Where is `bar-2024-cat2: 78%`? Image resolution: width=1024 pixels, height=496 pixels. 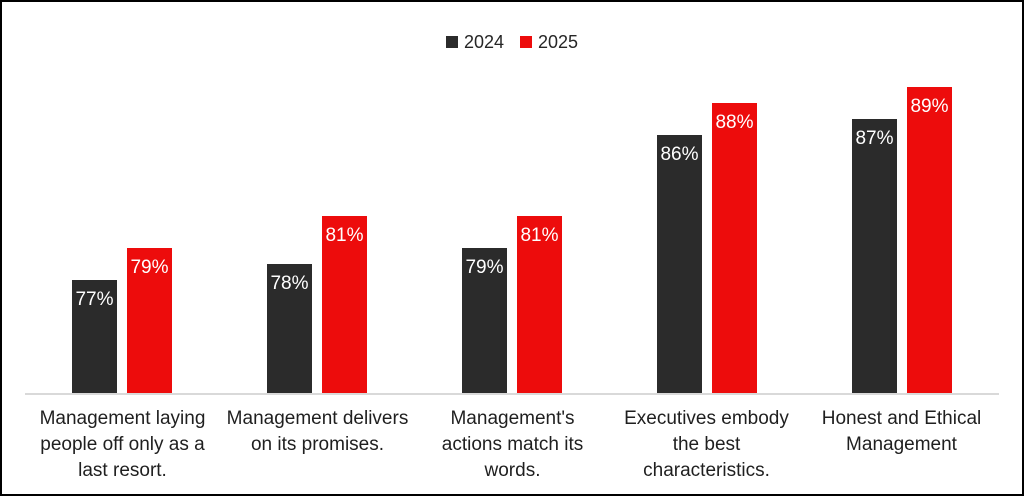
bar-2024-cat2: 78% is located at coordinates (289, 328).